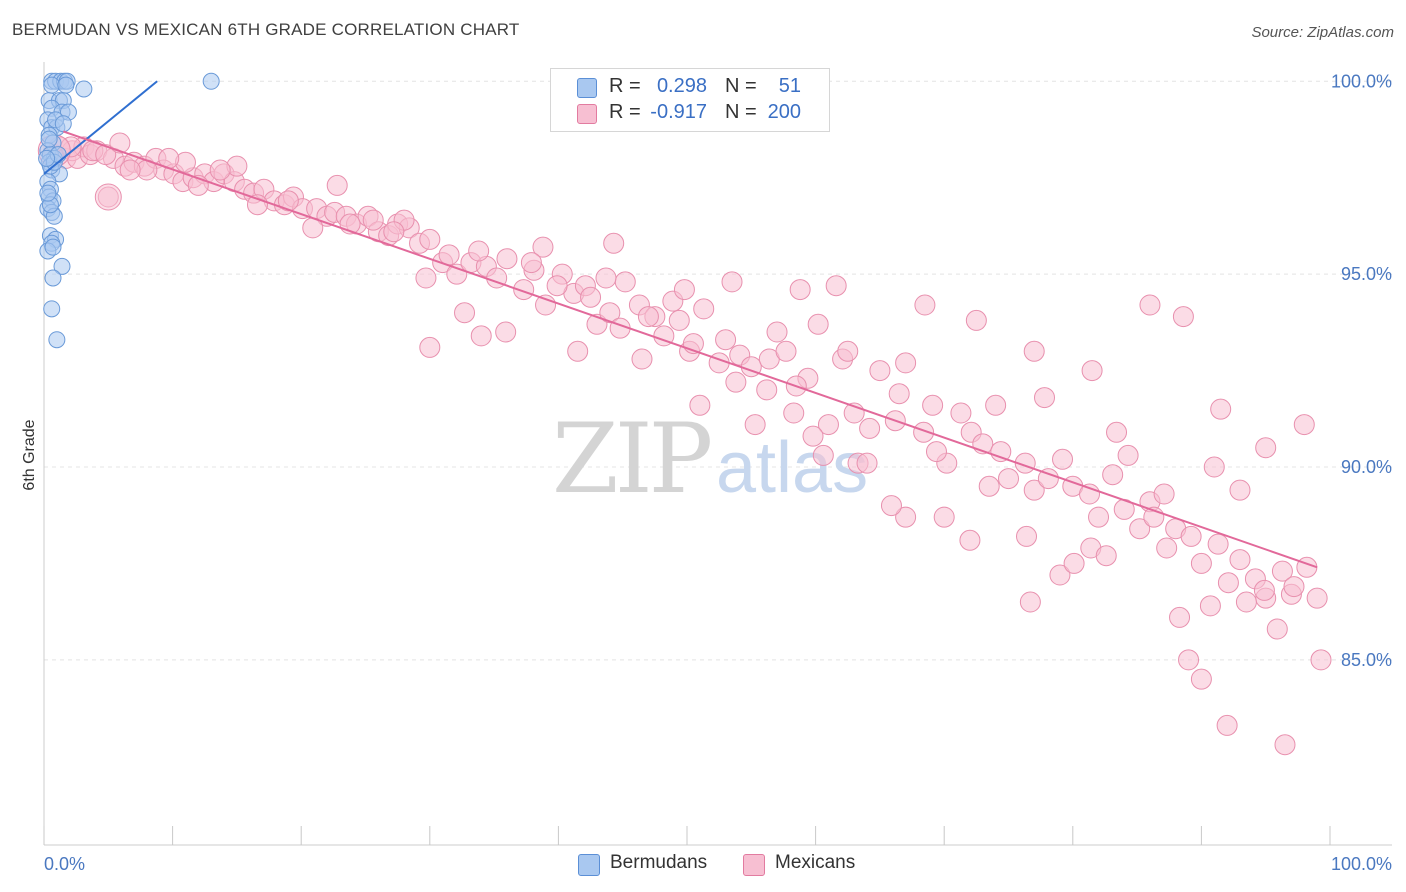  I want to click on y-axis-title: 6th Grade, so click(29, 454).